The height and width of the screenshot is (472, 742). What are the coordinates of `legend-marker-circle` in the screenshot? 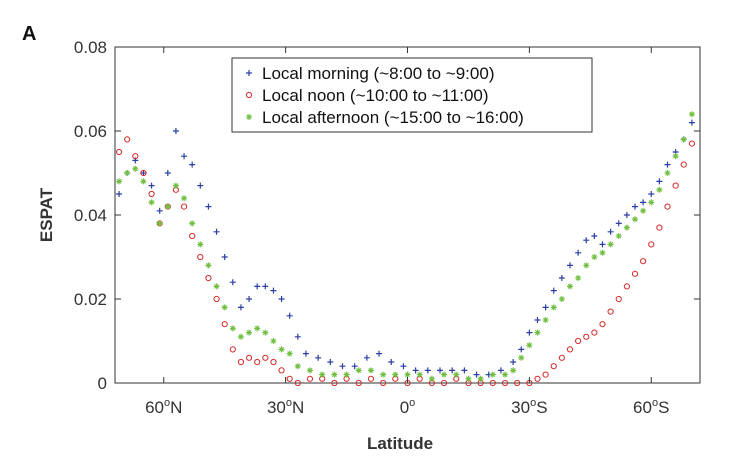 It's located at (249, 95).